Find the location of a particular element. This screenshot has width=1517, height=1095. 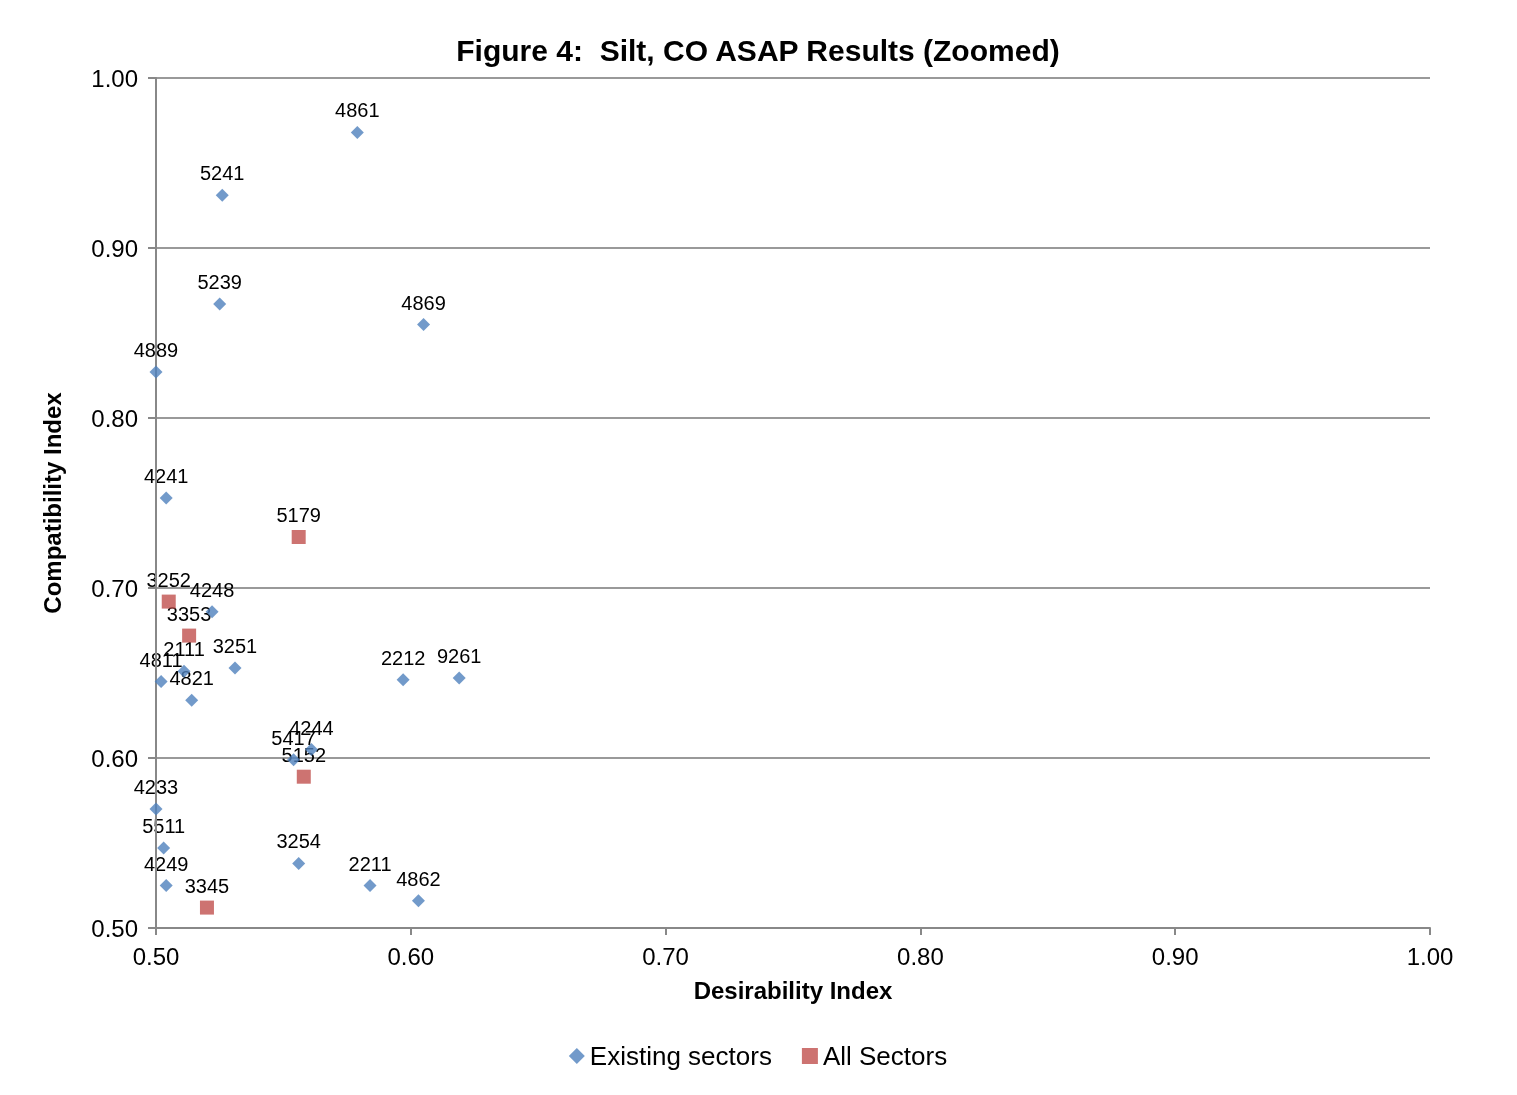

annotation: 3251 is located at coordinates (235, 645).